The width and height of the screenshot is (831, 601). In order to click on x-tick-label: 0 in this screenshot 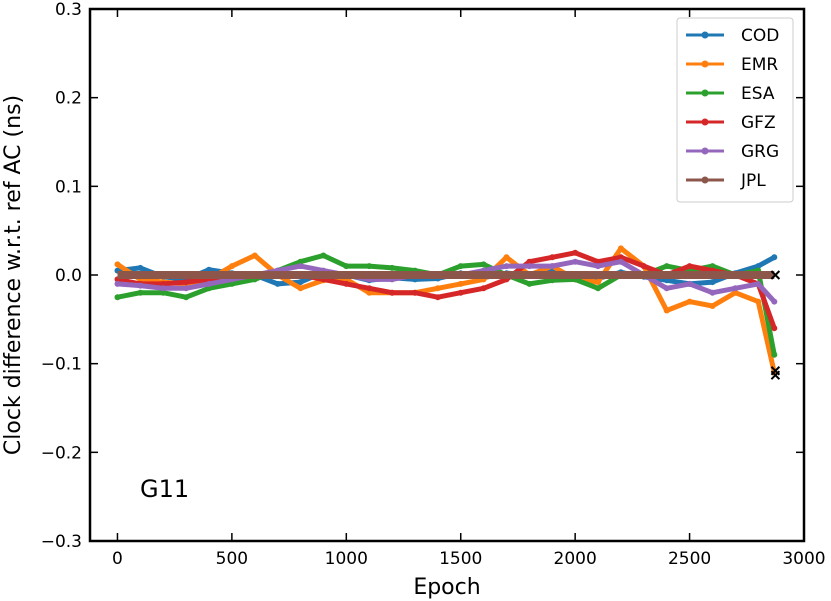, I will do `click(117, 559)`.